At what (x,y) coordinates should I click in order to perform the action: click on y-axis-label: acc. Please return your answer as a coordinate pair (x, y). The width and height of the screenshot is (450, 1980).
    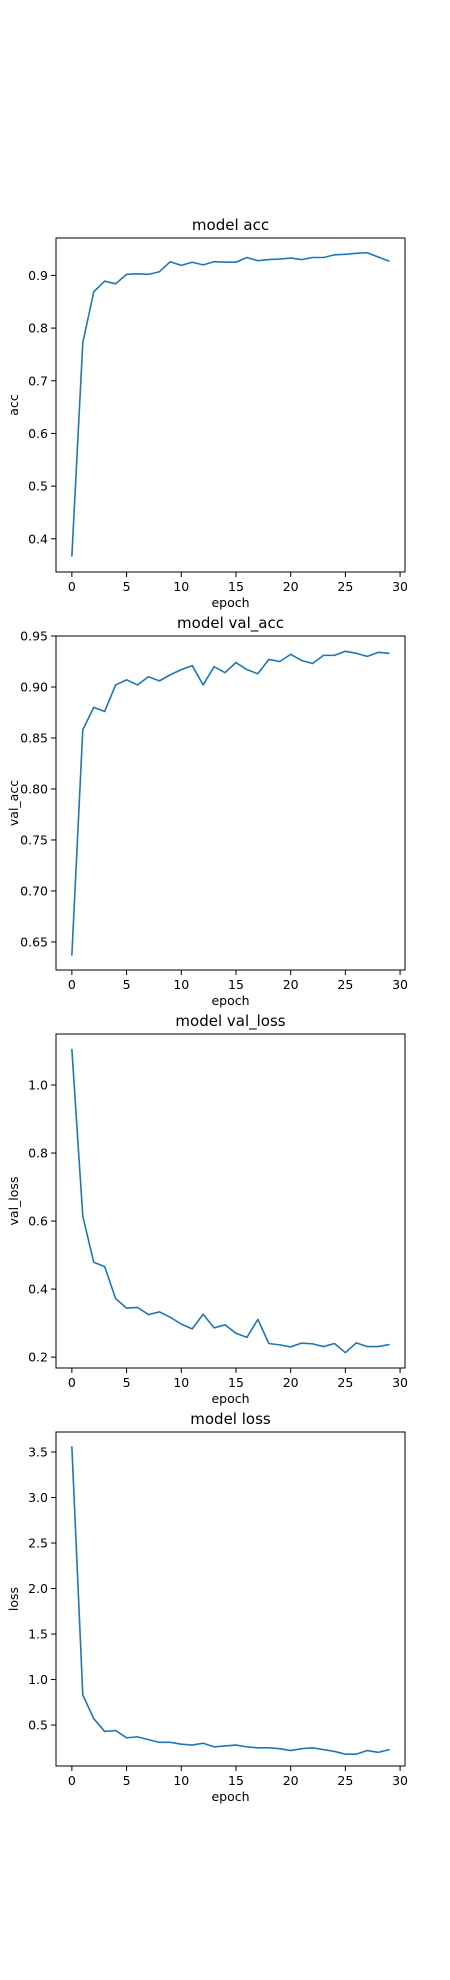
    Looking at the image, I should click on (13, 405).